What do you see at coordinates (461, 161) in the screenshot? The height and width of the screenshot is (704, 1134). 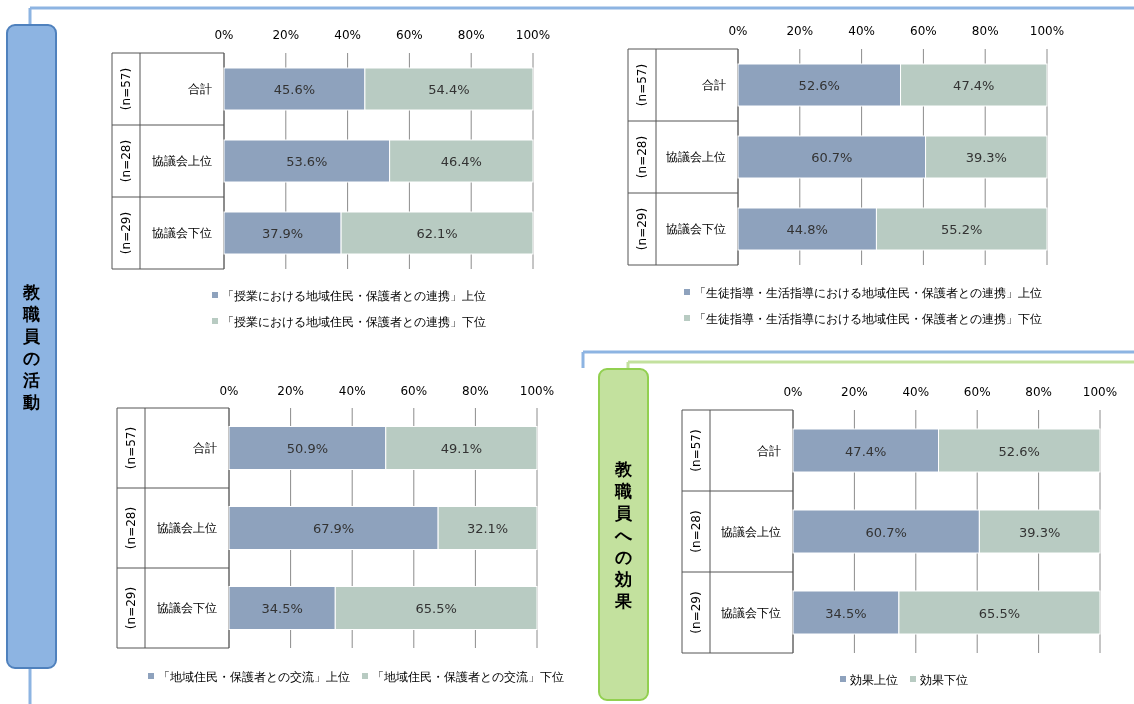 I see `data-label: 46.4%` at bounding box center [461, 161].